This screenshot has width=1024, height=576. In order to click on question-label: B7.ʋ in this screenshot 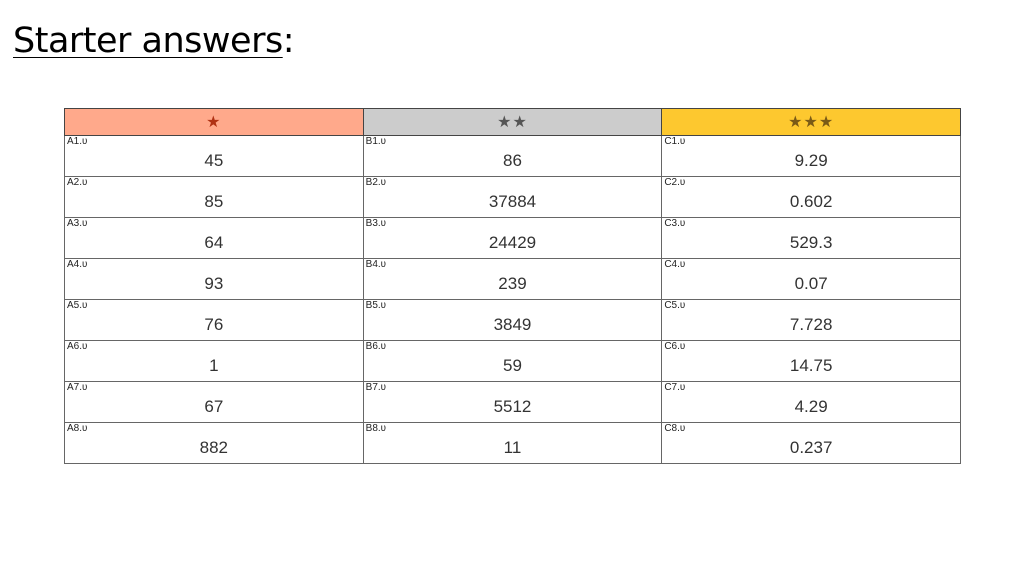, I will do `click(376, 387)`.